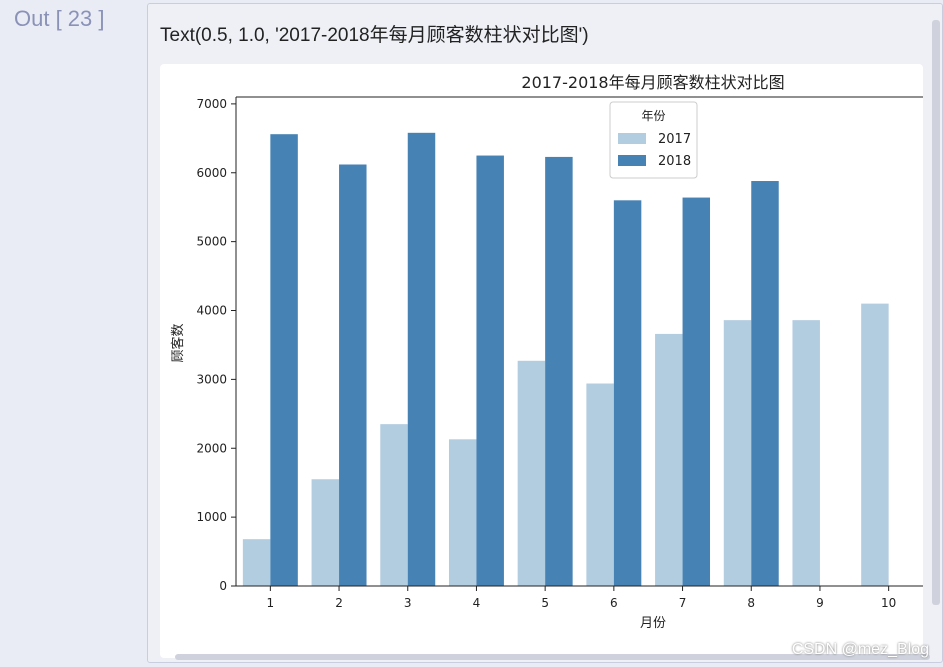 This screenshot has height=667, width=943. What do you see at coordinates (888, 603) in the screenshot?
I see `x-tick-label: 10` at bounding box center [888, 603].